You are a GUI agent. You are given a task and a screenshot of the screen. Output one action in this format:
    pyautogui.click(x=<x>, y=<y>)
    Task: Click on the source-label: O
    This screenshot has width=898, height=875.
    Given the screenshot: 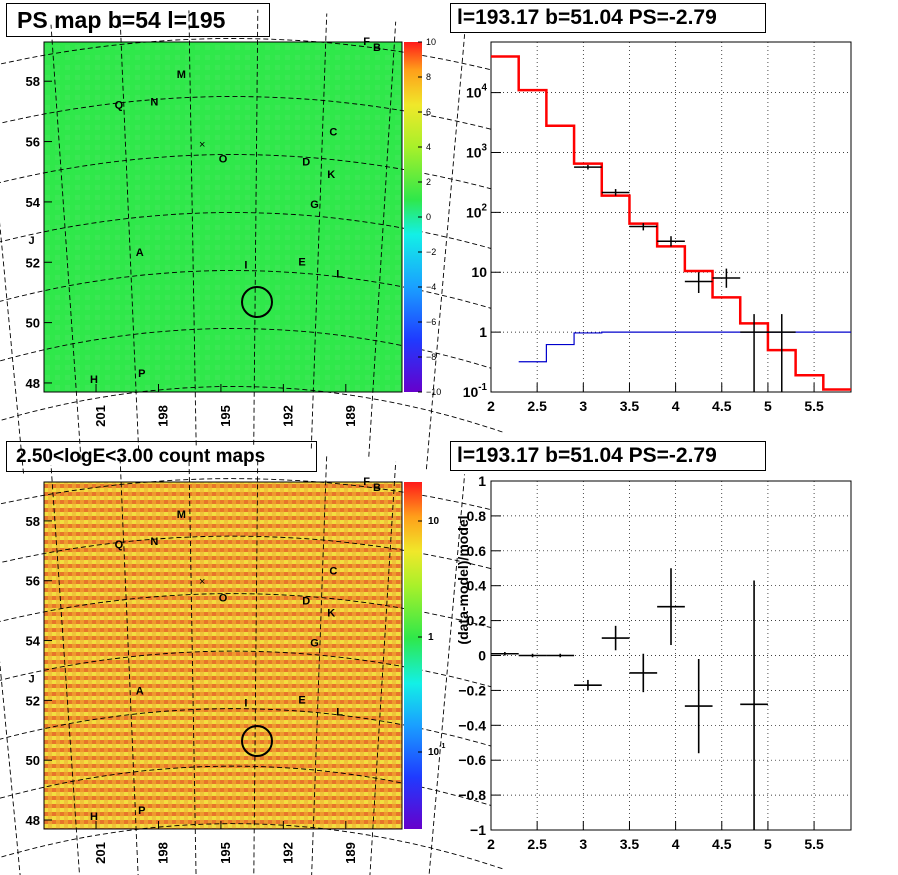 What is the action you would take?
    pyautogui.click(x=223, y=599)
    